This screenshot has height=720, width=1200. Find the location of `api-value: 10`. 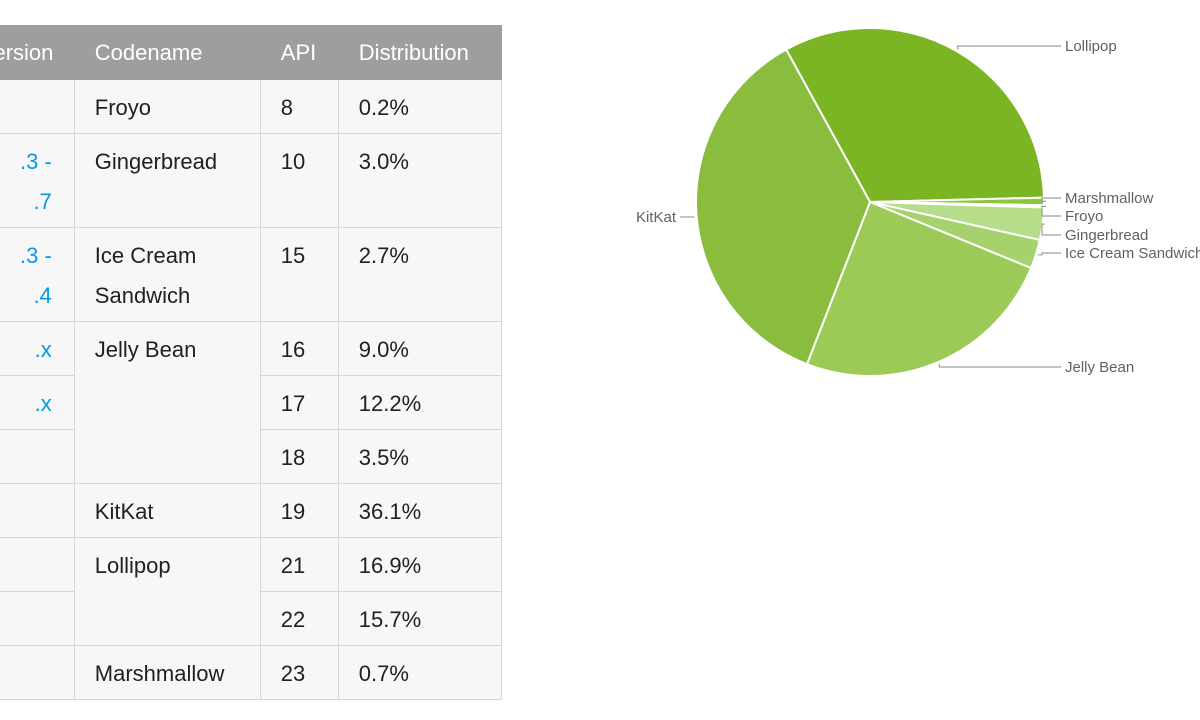

api-value: 10 is located at coordinates (293, 161).